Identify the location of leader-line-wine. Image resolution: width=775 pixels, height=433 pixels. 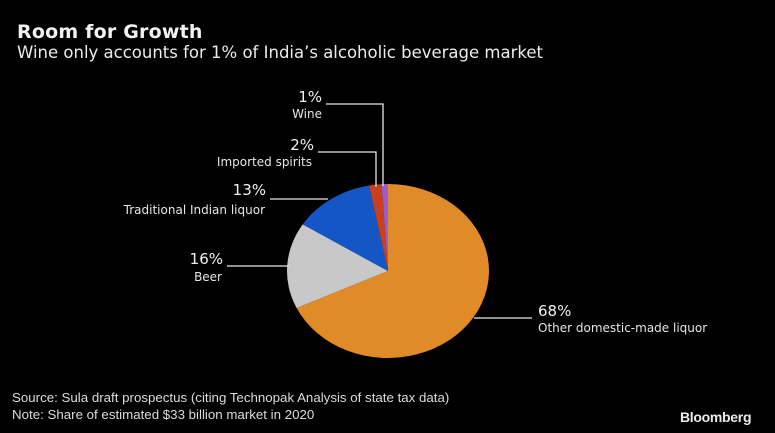
(355, 145).